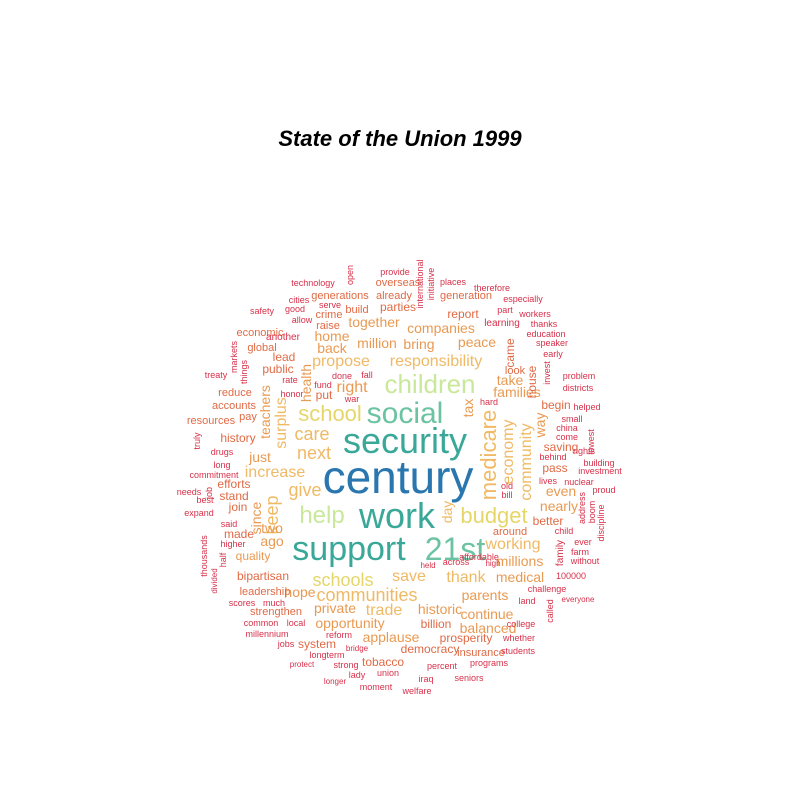 Image resolution: width=800 pixels, height=800 pixels. I want to click on cloud-word-tax: tax, so click(468, 408).